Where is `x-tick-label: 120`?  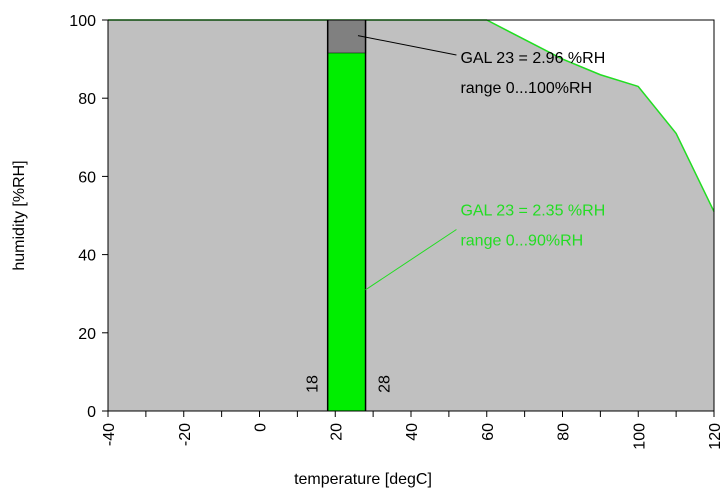
x-tick-label: 120 is located at coordinates (715, 436).